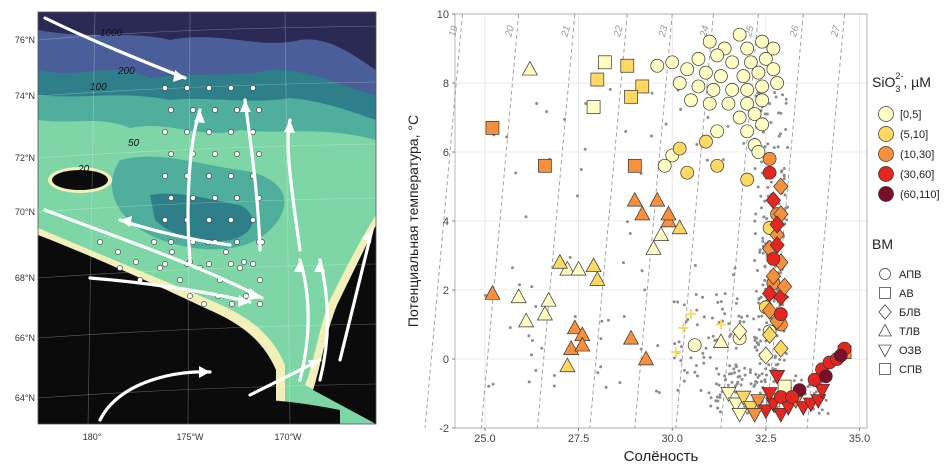  What do you see at coordinates (901, 82) in the screenshot?
I see `legend-si-title: SiO32-, µM` at bounding box center [901, 82].